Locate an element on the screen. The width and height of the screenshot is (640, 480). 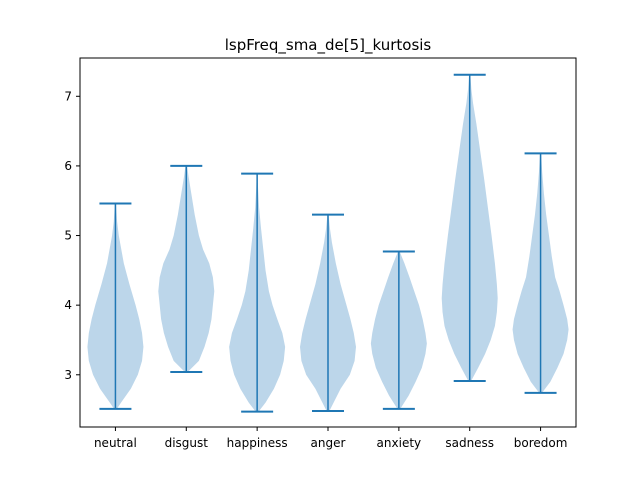
x-tick-label: anxiety is located at coordinates (399, 443).